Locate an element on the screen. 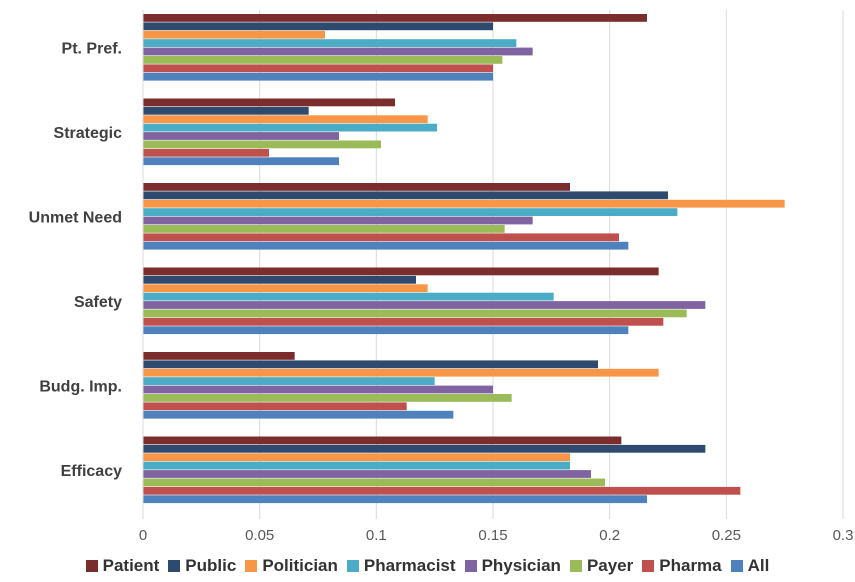 The image size is (855, 582). legend-label: Pharma is located at coordinates (690, 565).